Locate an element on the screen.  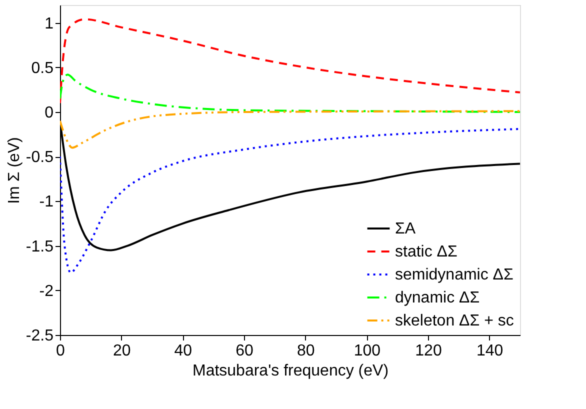
x-tick-label: 20 is located at coordinates (121, 351).